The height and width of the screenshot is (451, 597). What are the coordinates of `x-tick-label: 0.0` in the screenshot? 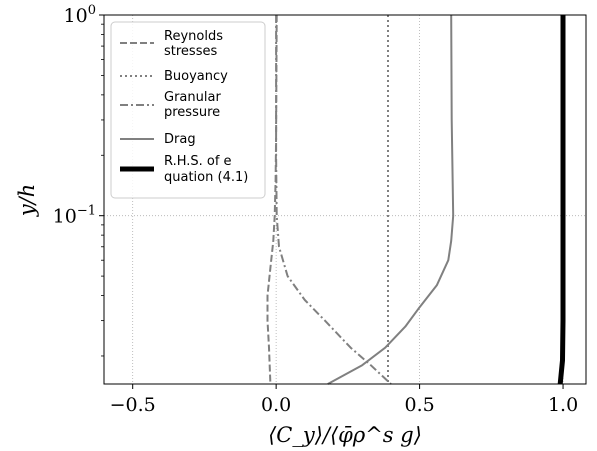 It's located at (276, 405).